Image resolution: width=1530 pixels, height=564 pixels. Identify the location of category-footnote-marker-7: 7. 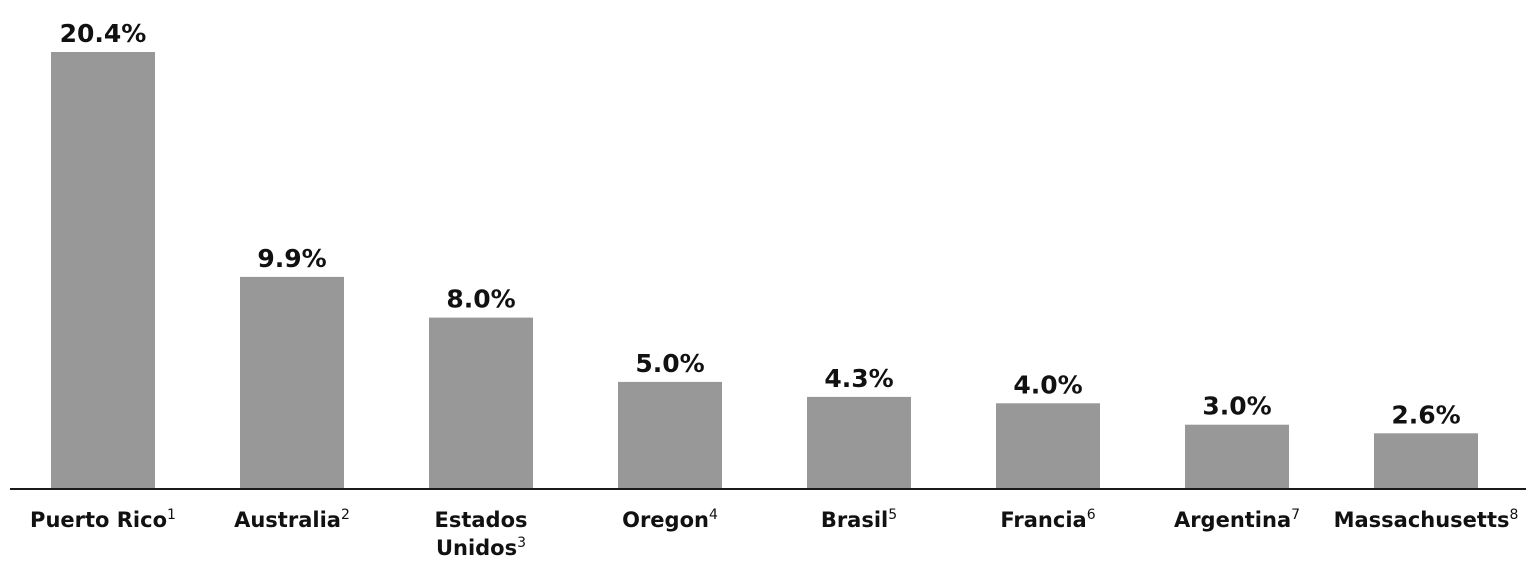
(1295, 515).